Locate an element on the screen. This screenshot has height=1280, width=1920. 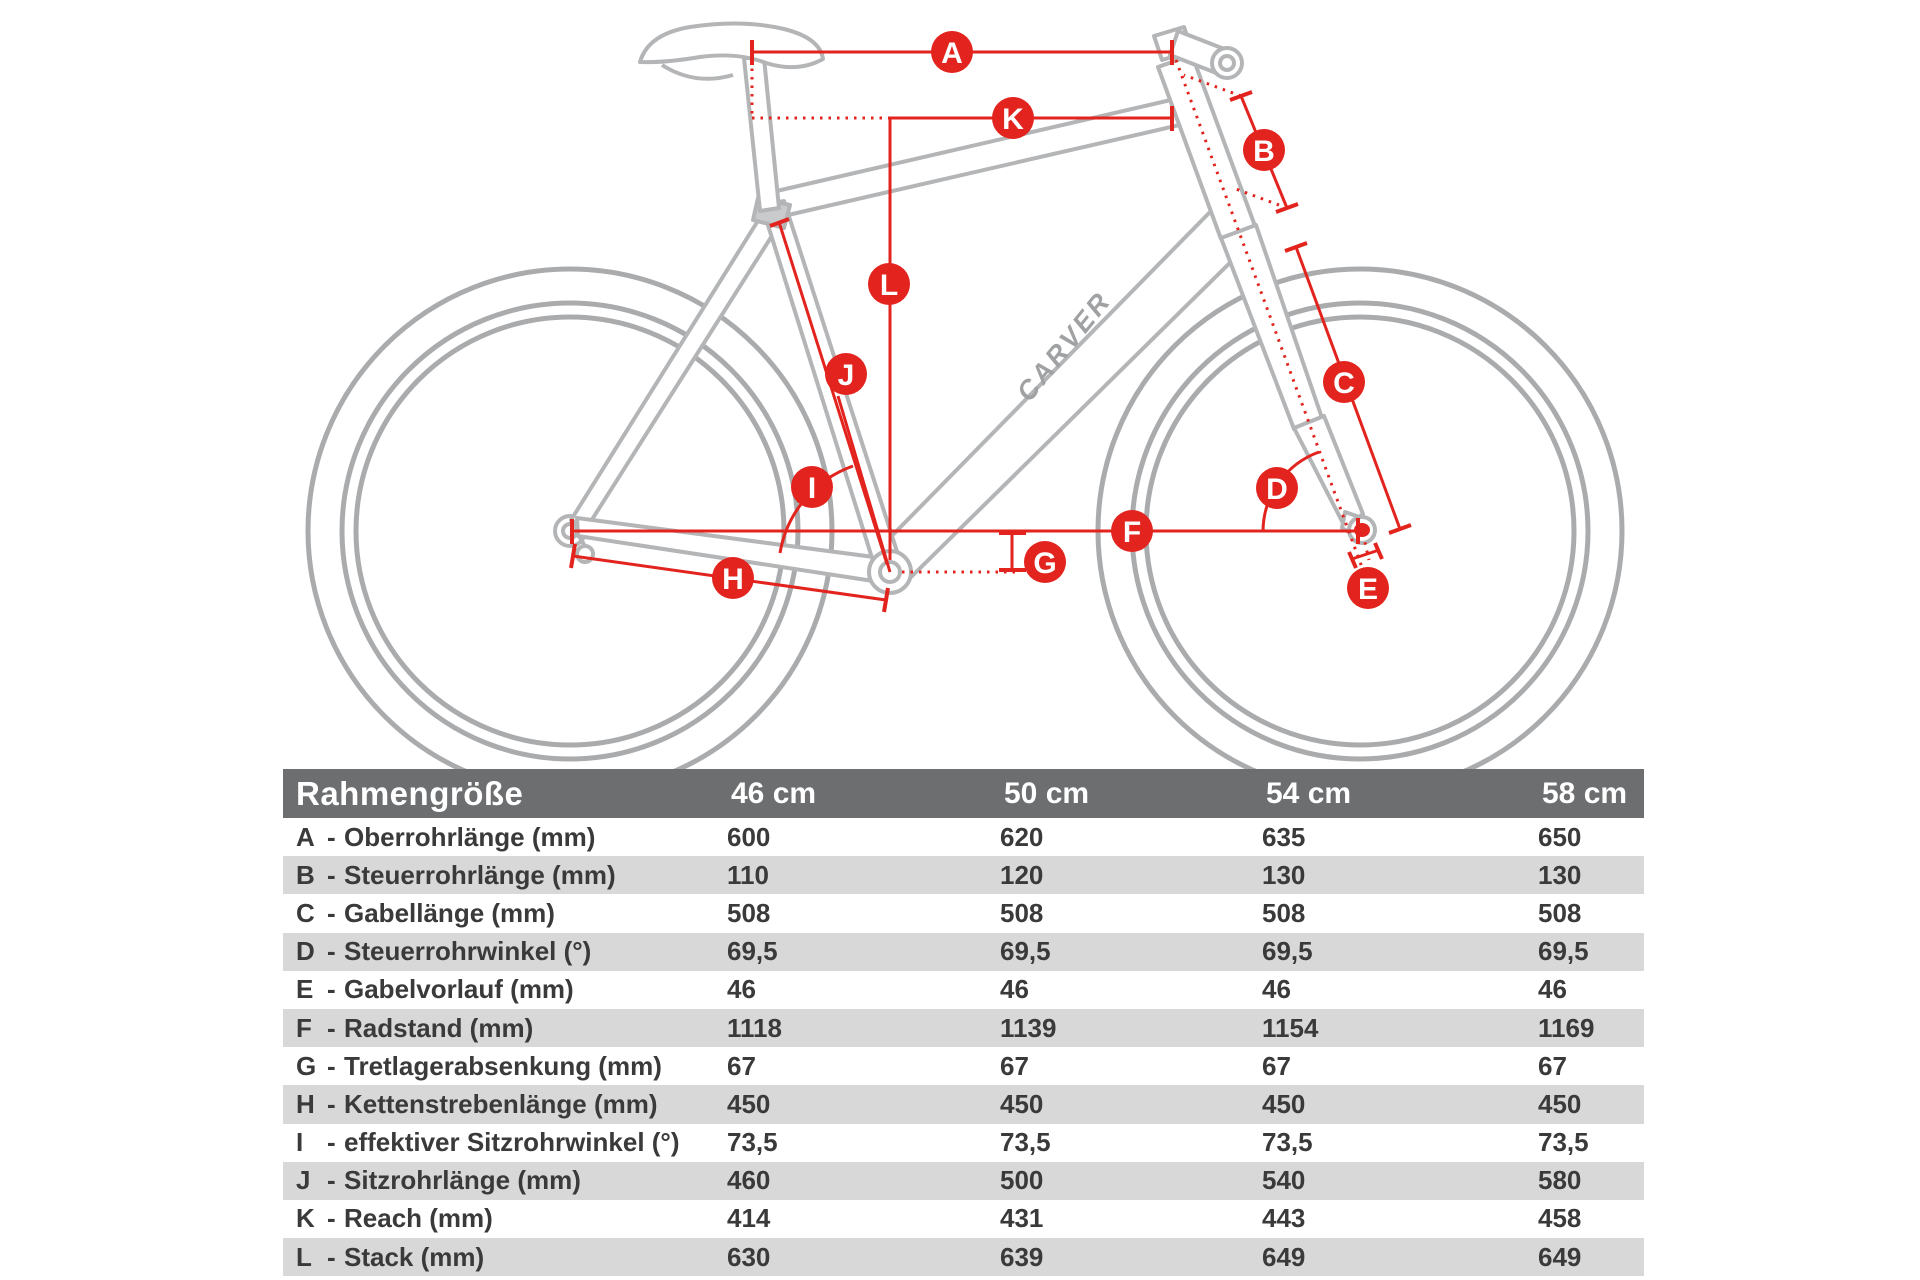
seat-stay is located at coordinates (676, 370).